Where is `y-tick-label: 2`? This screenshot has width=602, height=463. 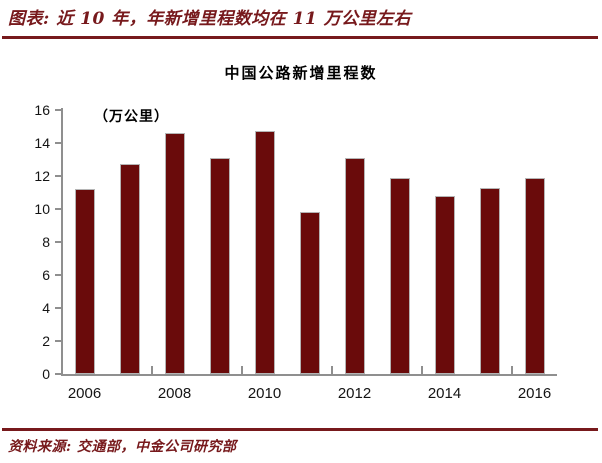 y-tick-label: 2 is located at coordinates (46, 341).